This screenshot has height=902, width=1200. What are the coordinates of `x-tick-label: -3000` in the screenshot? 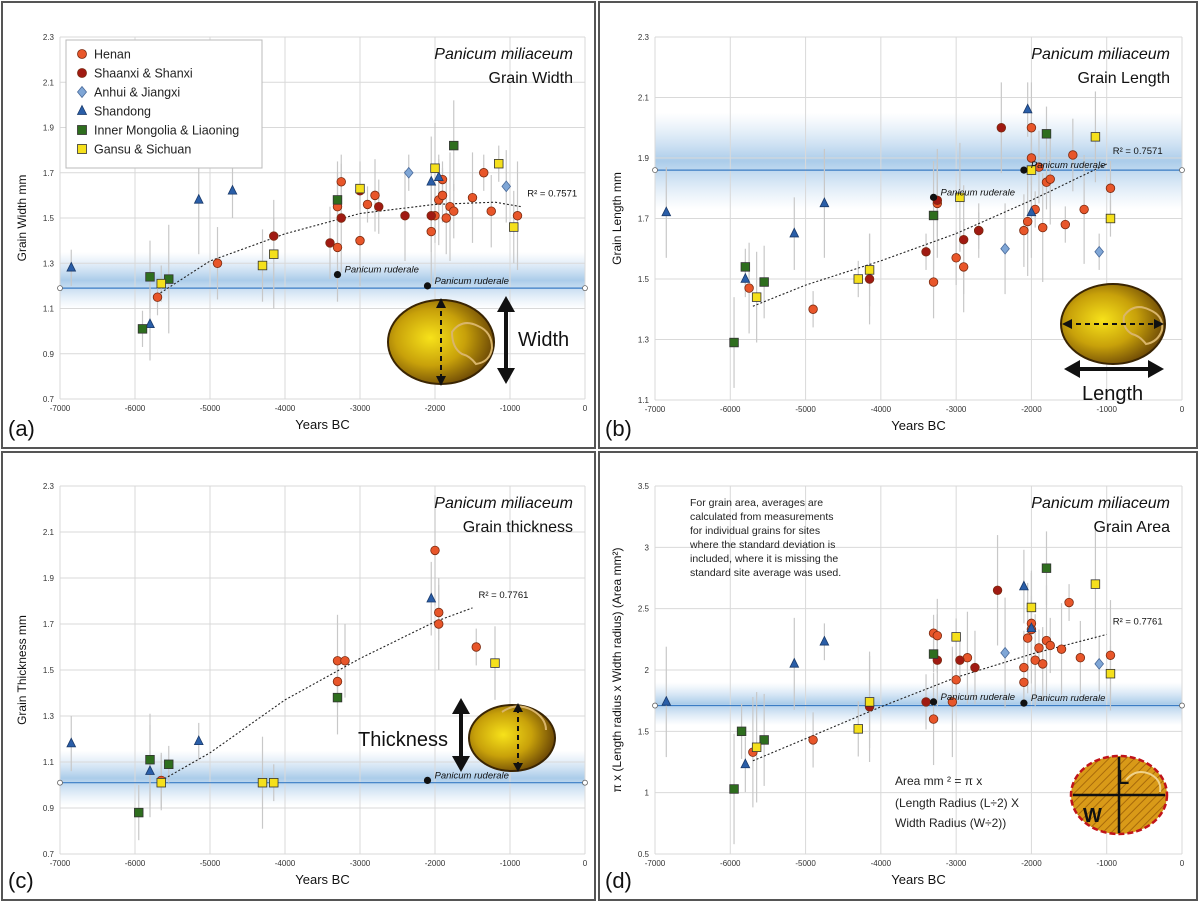 It's located at (956, 409).